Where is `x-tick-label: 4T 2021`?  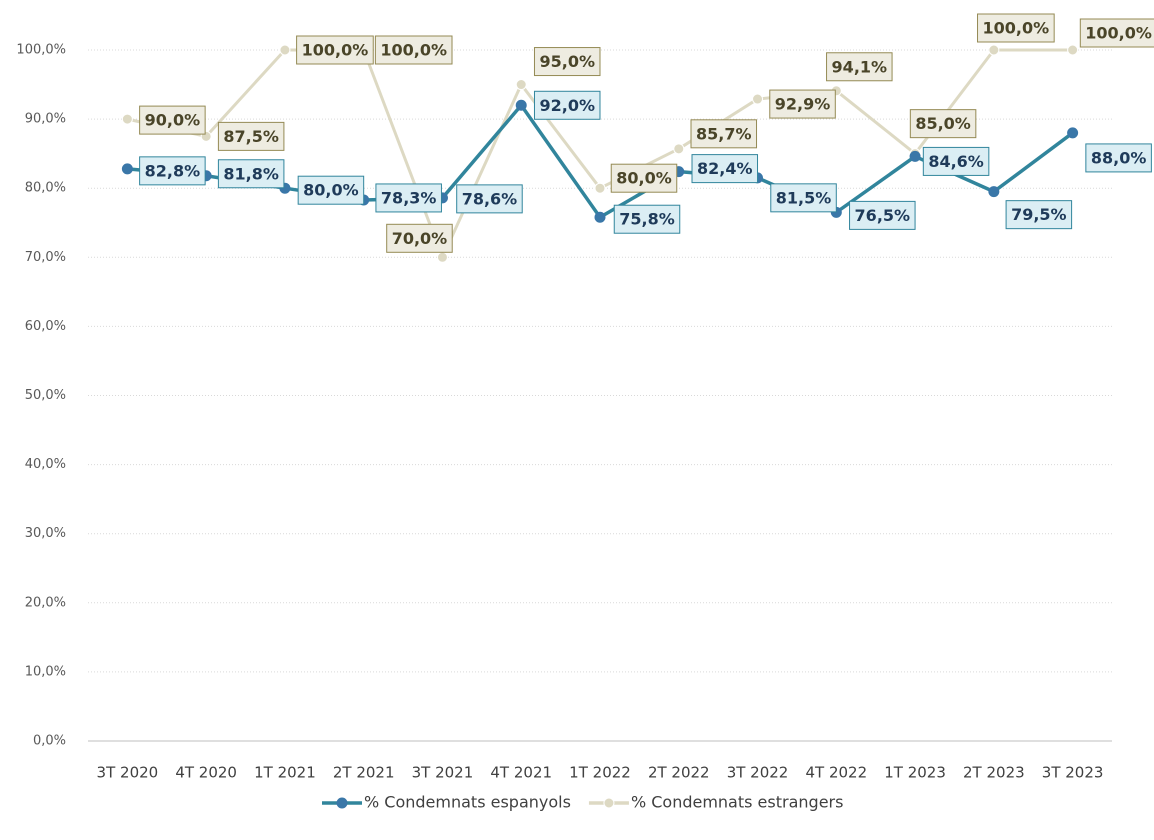 x-tick-label: 4T 2021 is located at coordinates (521, 773).